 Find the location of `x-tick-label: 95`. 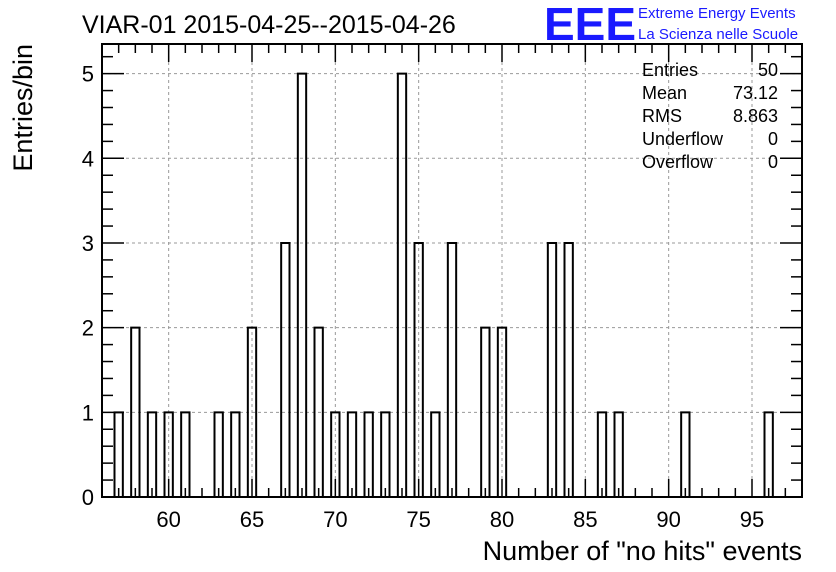

x-tick-label: 95 is located at coordinates (752, 519).